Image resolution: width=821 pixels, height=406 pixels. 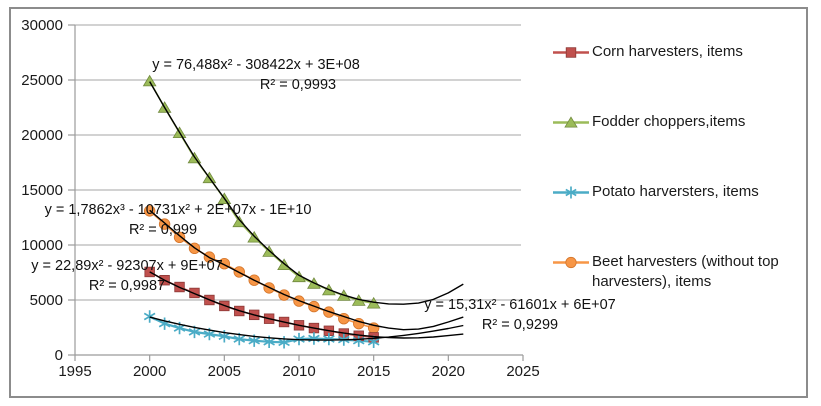 I want to click on y-tick-label: 25000, so click(x=42, y=80).